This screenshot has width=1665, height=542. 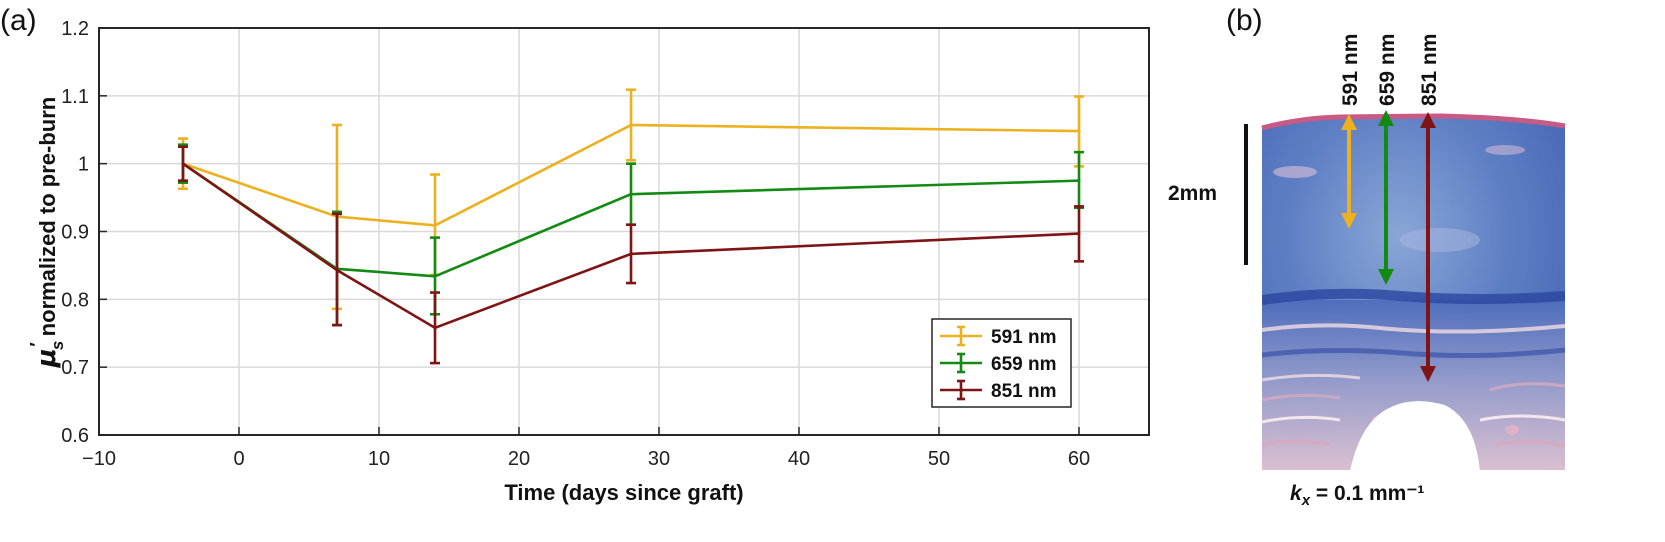 What do you see at coordinates (1079, 459) in the screenshot?
I see `x-tick-label: 60` at bounding box center [1079, 459].